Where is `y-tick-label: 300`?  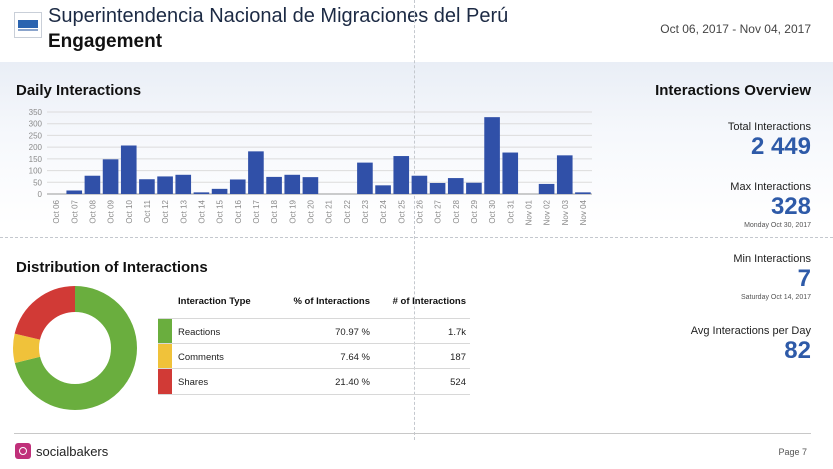
y-tick-label: 300 is located at coordinates (36, 124).